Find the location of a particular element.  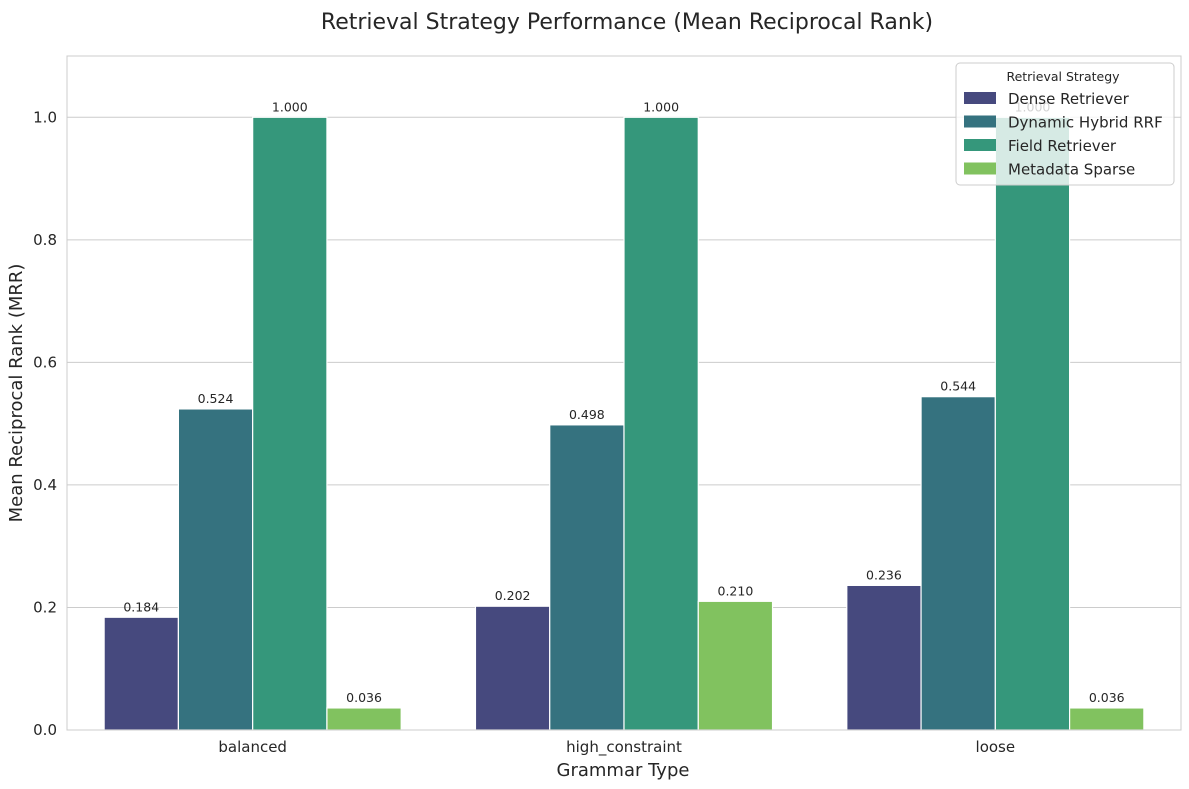

y-tick-label: 1.0 is located at coordinates (45, 117).